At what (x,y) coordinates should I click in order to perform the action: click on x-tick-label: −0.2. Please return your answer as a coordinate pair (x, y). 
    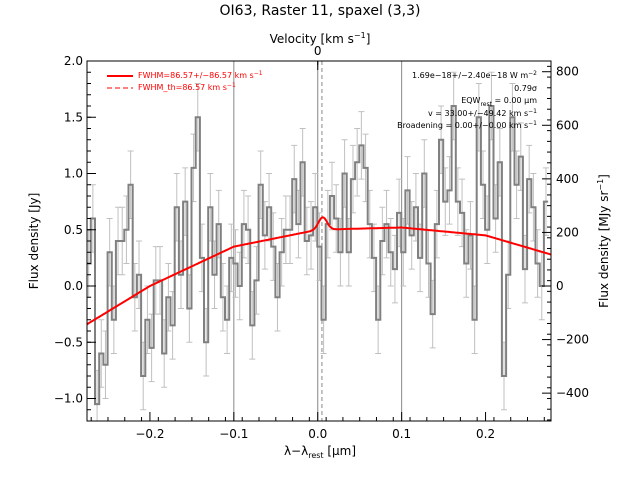
    Looking at the image, I should click on (149, 434).